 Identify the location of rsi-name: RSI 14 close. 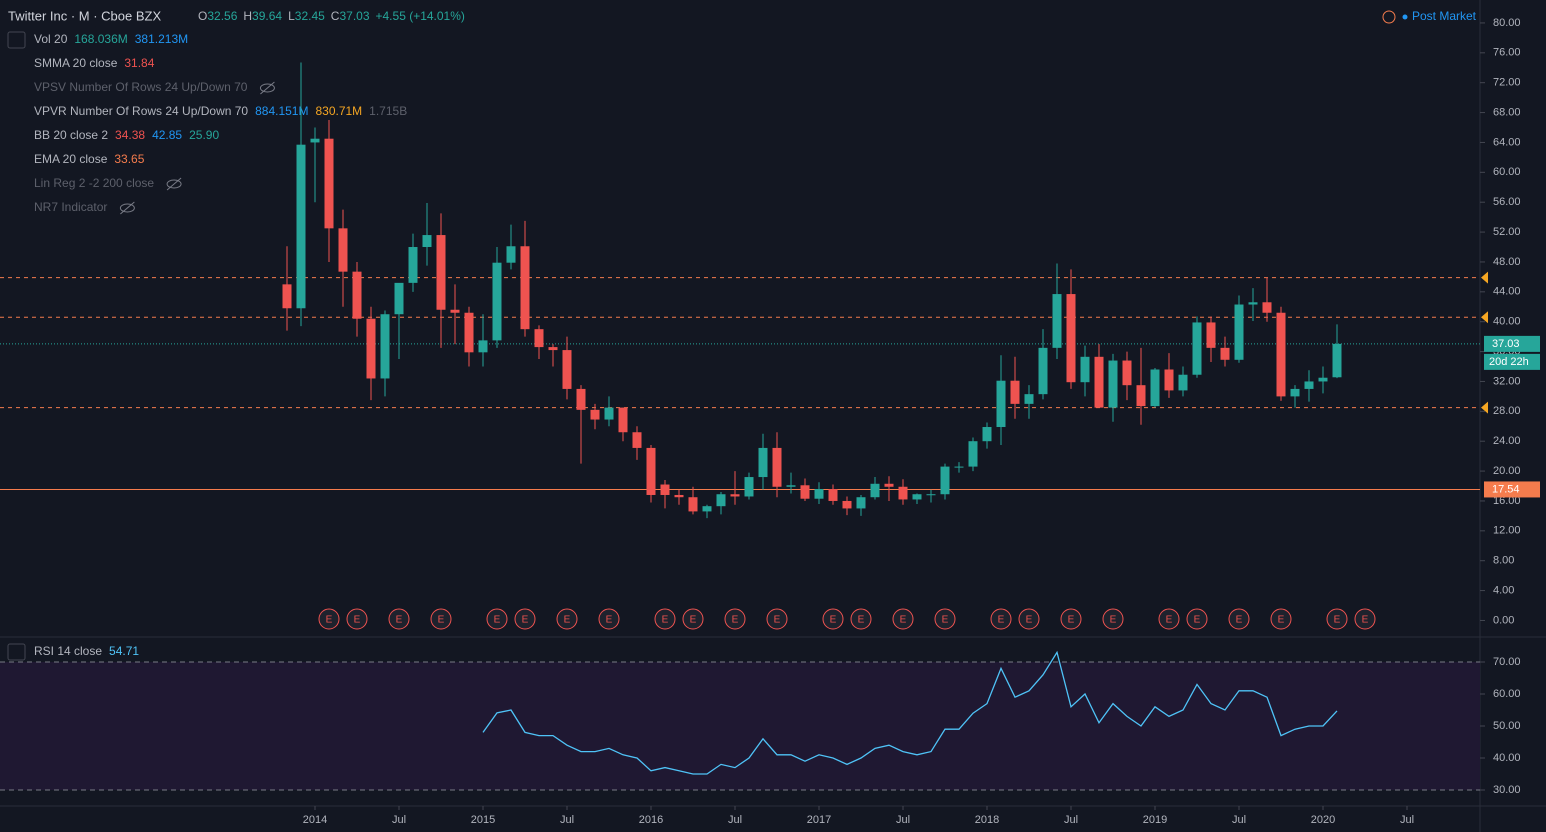
(68, 651).